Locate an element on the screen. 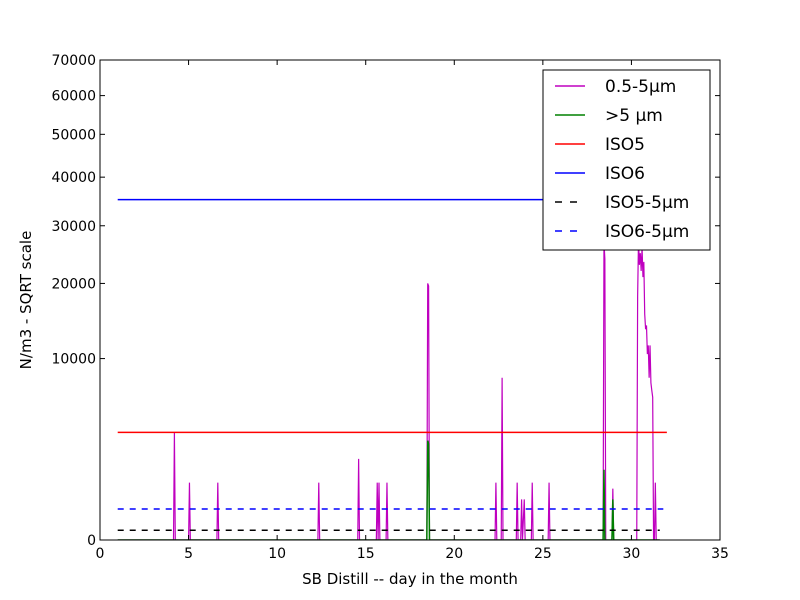 Image resolution: width=800 pixels, height=600 pixels. x-tick-label-6: 30 is located at coordinates (632, 554).